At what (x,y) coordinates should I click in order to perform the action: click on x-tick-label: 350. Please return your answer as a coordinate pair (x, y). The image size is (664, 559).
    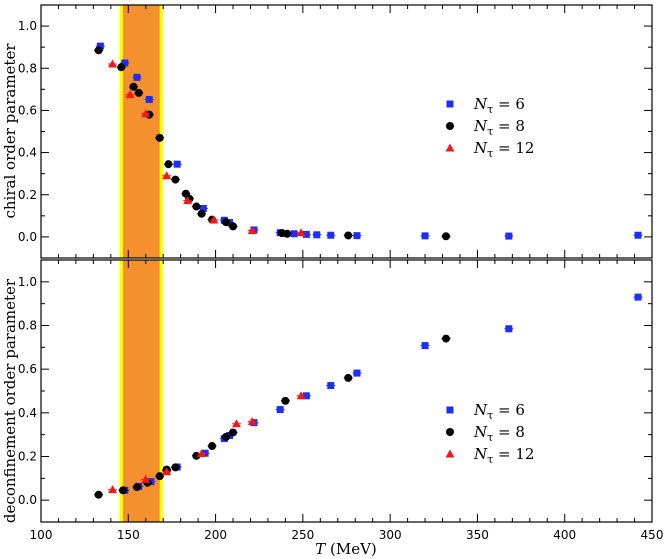
    Looking at the image, I should click on (477, 535).